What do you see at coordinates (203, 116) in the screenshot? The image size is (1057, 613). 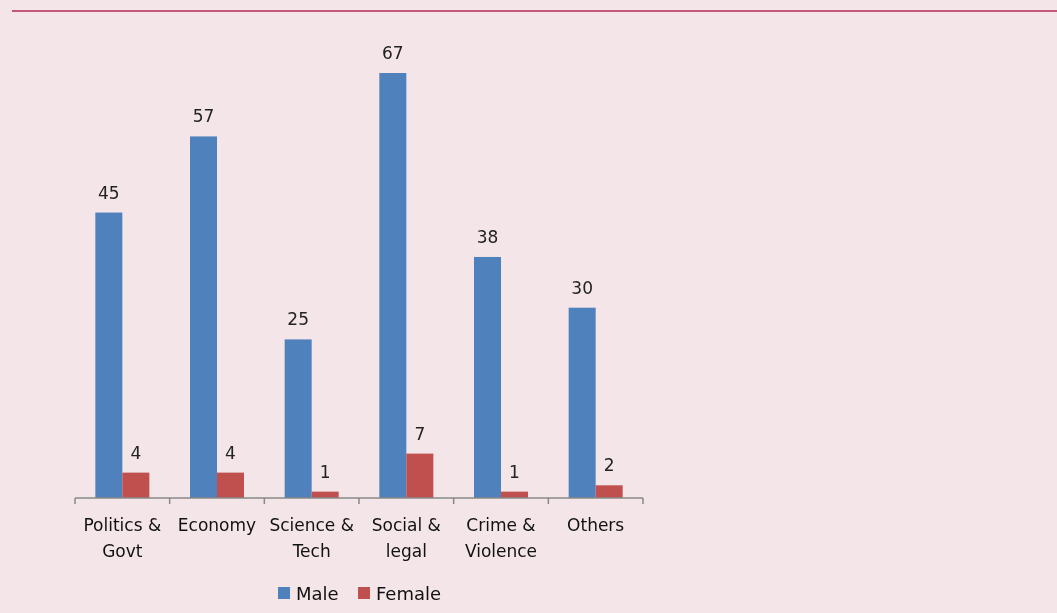 I see `data-label: 57` at bounding box center [203, 116].